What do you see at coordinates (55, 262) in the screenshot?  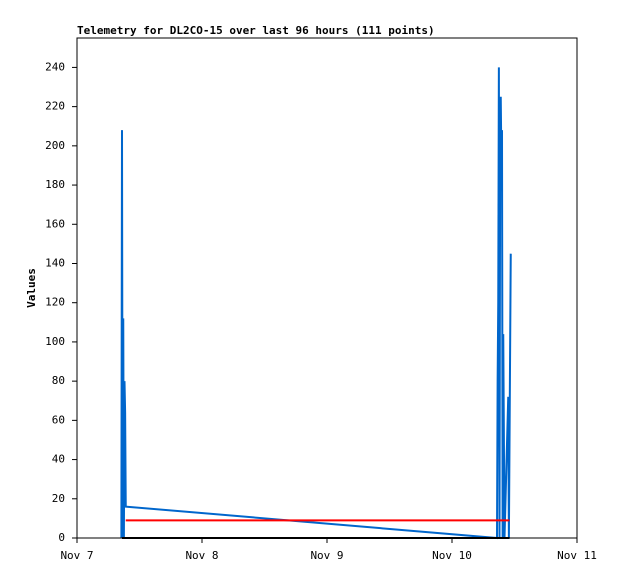 I see `y-tick-label: 140` at bounding box center [55, 262].